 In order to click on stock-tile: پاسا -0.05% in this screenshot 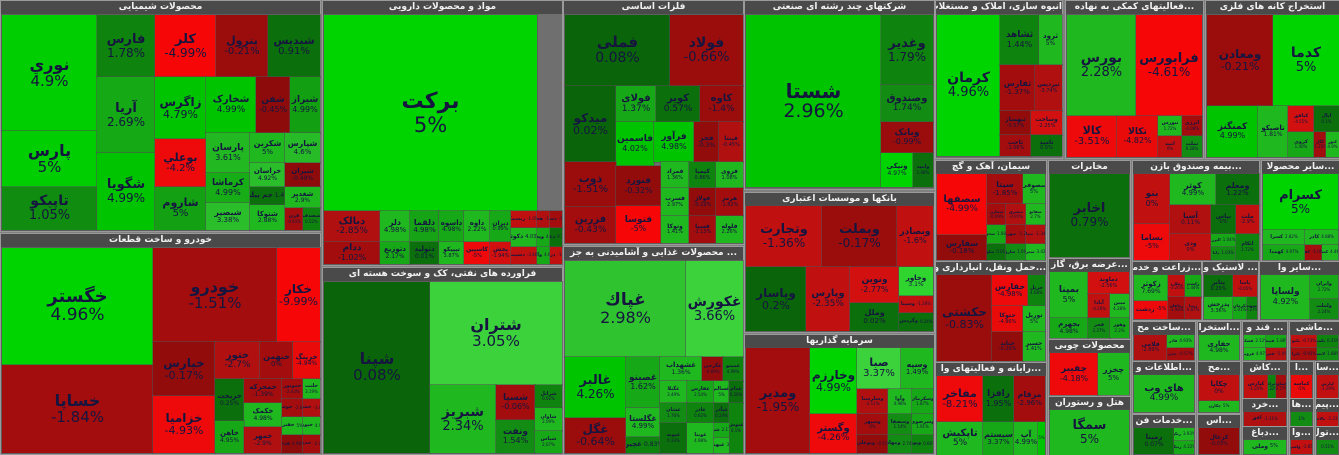, I will do `click(1245, 286)`.